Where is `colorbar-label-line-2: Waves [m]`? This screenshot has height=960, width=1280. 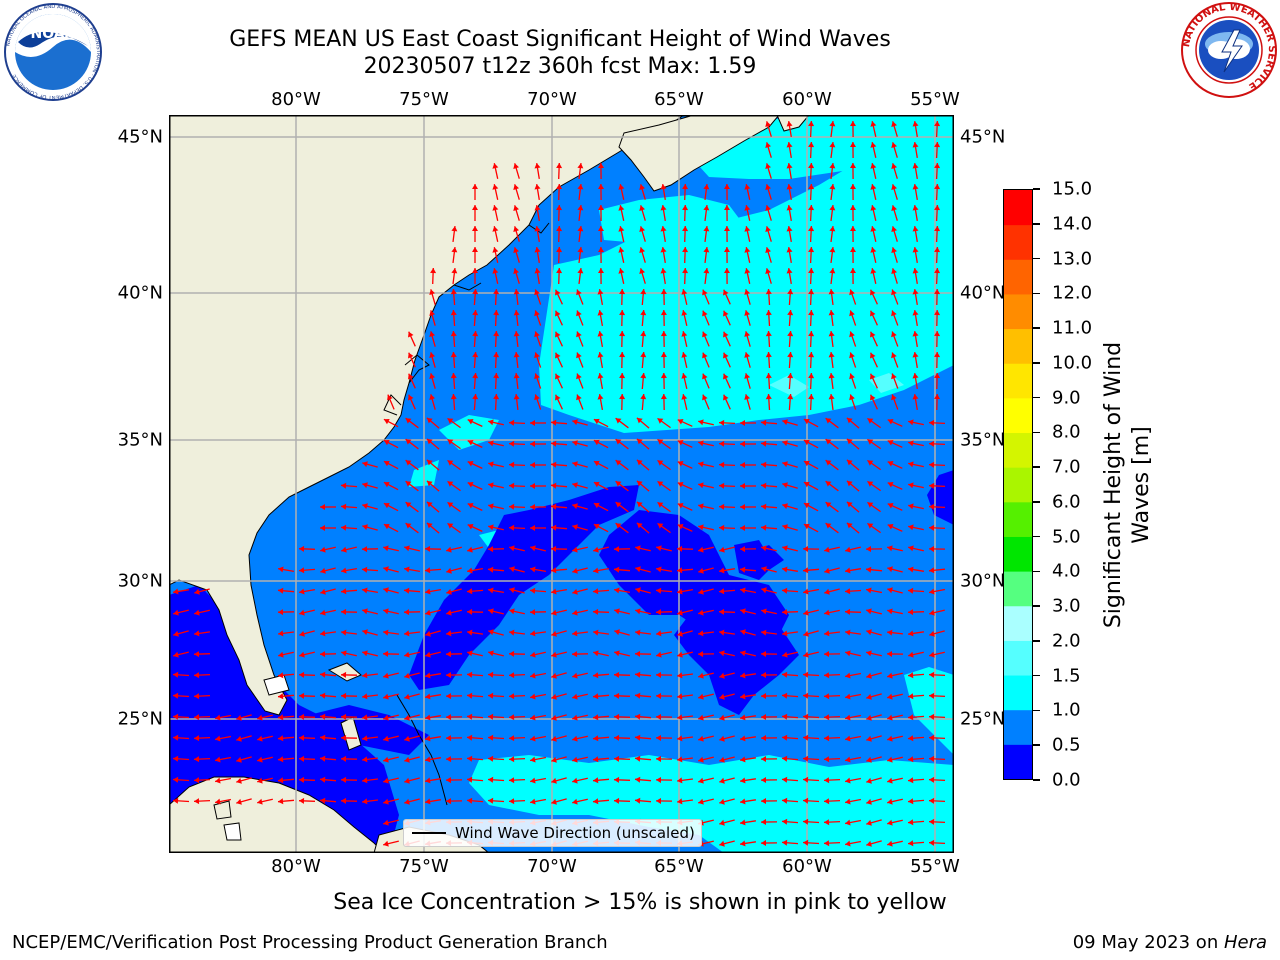
colorbar-label-line-2: Waves [m] is located at coordinates (1141, 485).